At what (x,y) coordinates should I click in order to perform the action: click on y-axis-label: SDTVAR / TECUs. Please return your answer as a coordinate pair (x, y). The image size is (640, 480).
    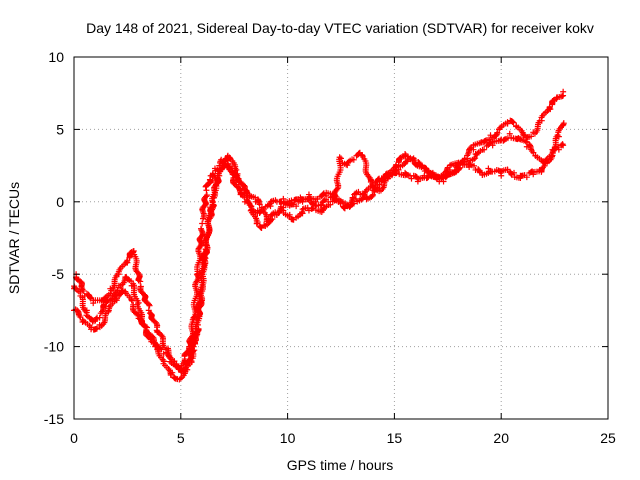
    Looking at the image, I should click on (14, 238).